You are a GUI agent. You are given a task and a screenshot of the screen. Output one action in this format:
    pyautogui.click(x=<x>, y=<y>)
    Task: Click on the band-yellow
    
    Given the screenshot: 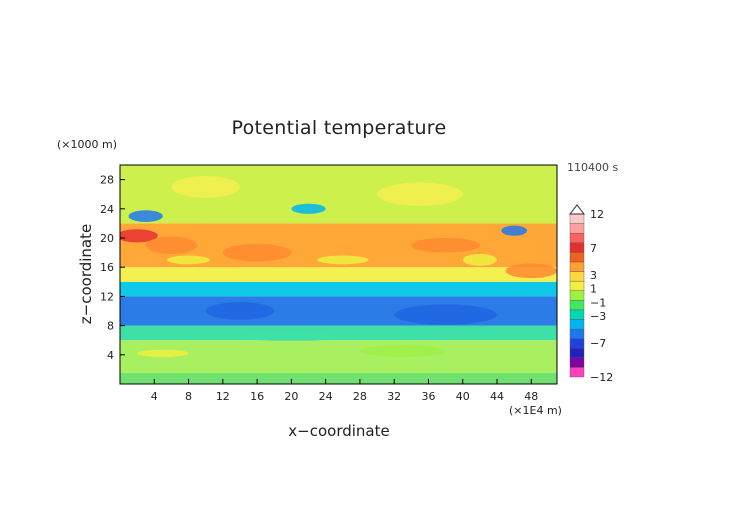 What is the action you would take?
    pyautogui.click(x=338, y=274)
    